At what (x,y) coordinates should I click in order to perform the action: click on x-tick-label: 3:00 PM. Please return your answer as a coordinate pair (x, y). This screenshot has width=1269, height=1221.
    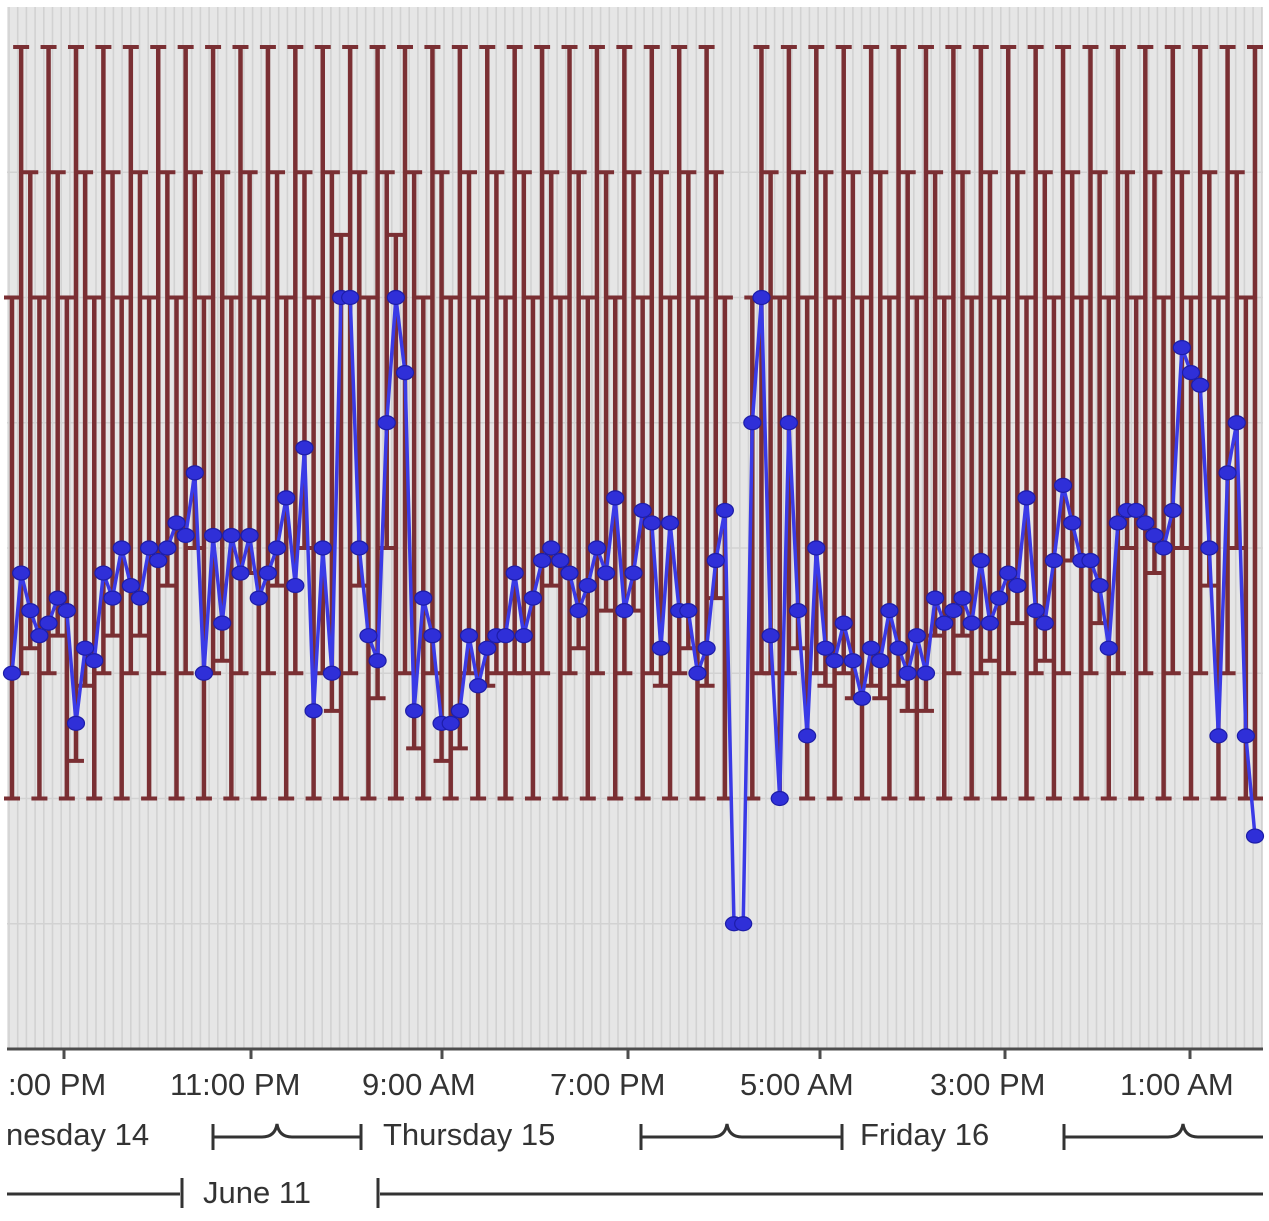
    Looking at the image, I should click on (987, 1084).